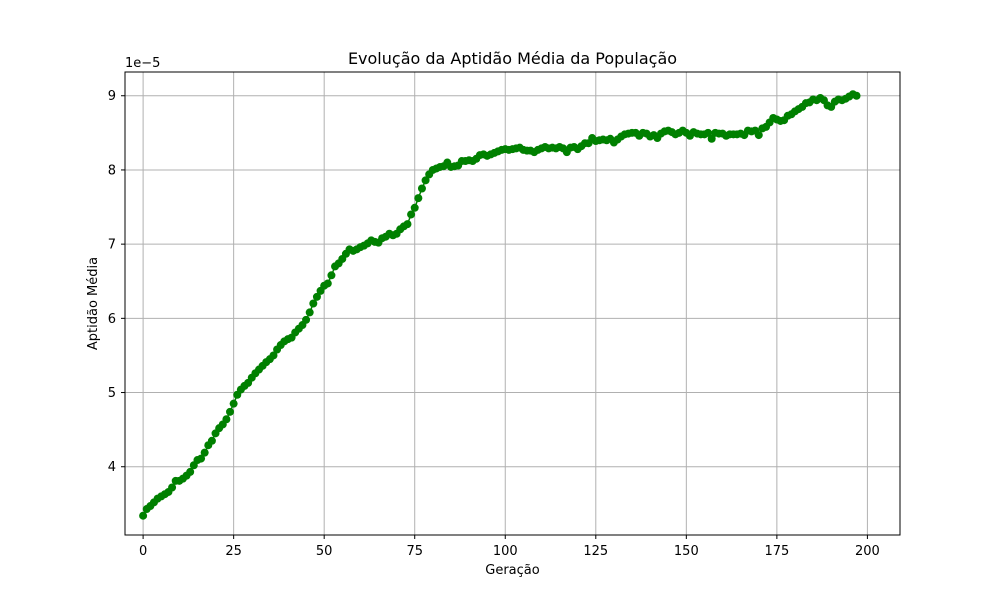 Image resolution: width=1000 pixels, height=600 pixels. I want to click on x-tick-label: 75, so click(414, 551).